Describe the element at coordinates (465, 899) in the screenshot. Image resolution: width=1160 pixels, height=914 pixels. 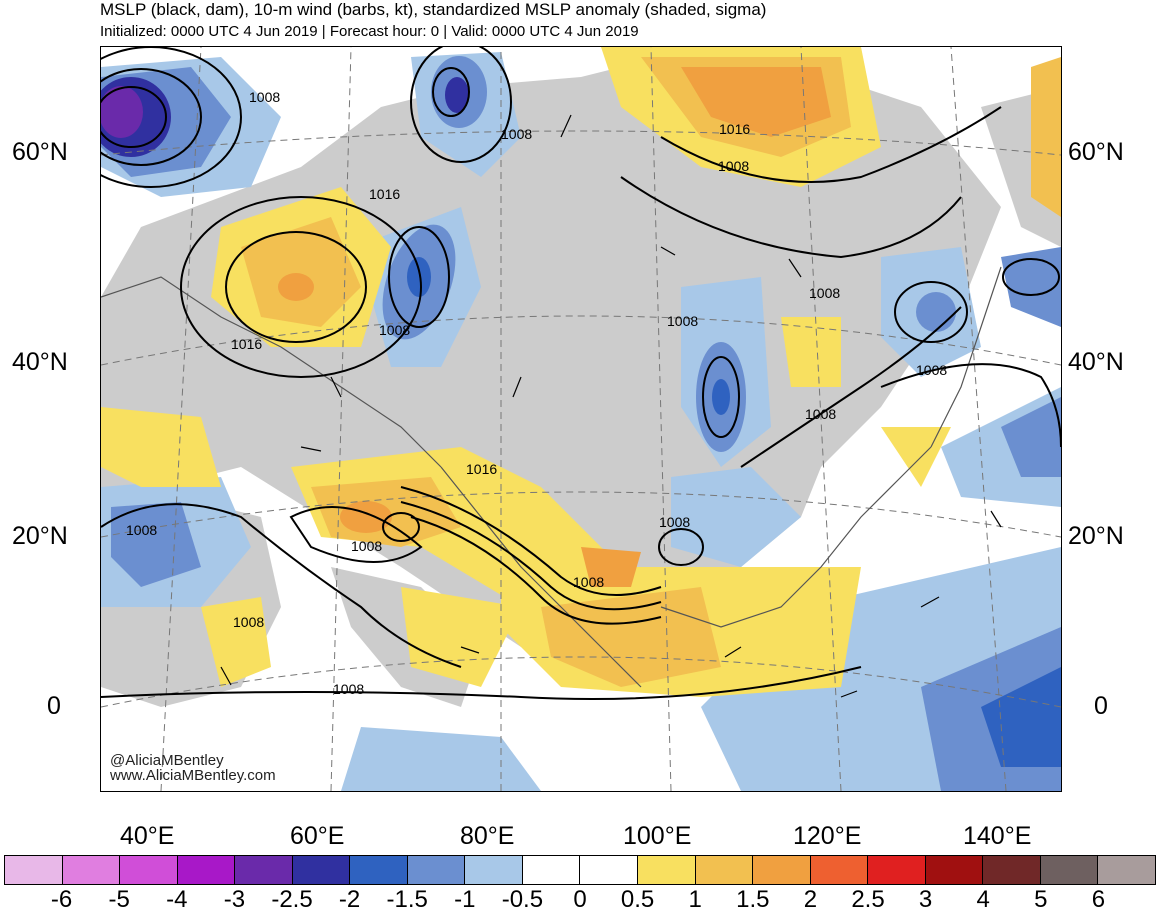
I see `colorbar-tick-label: -1` at that location.